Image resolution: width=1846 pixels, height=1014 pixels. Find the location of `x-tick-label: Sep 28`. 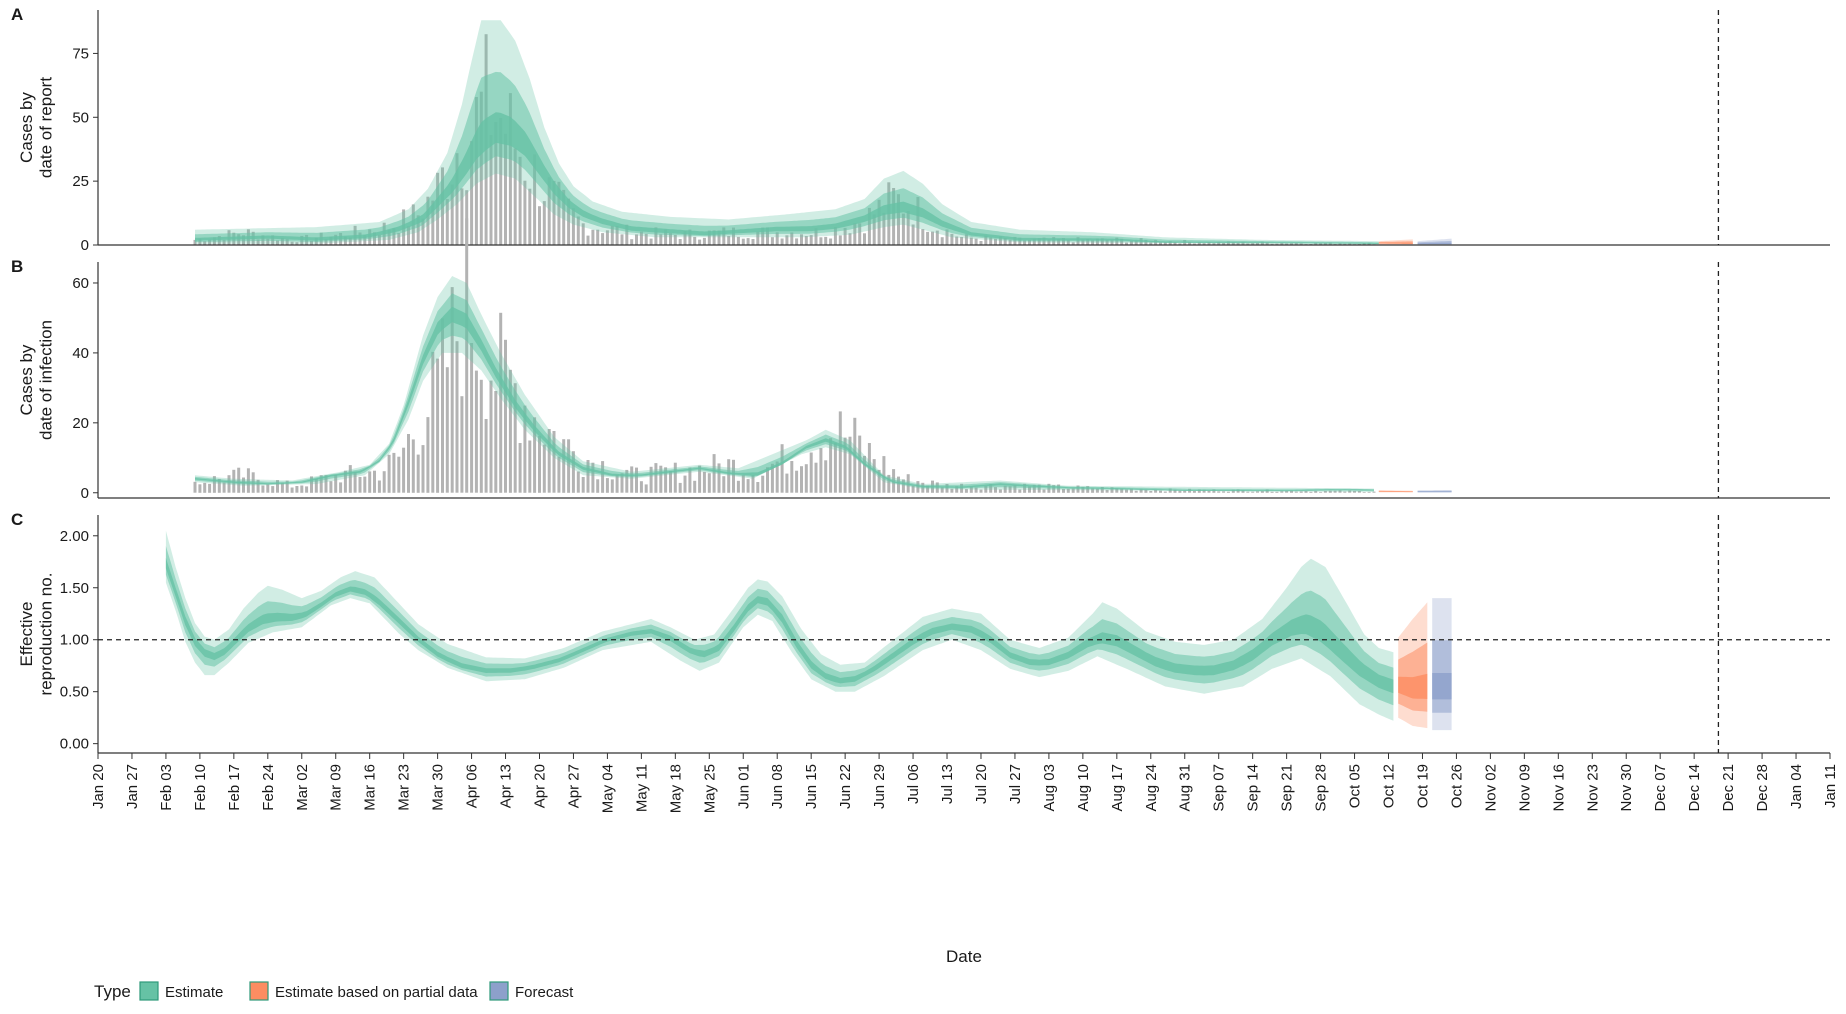

x-tick-label: Sep 28 is located at coordinates (1321, 788).